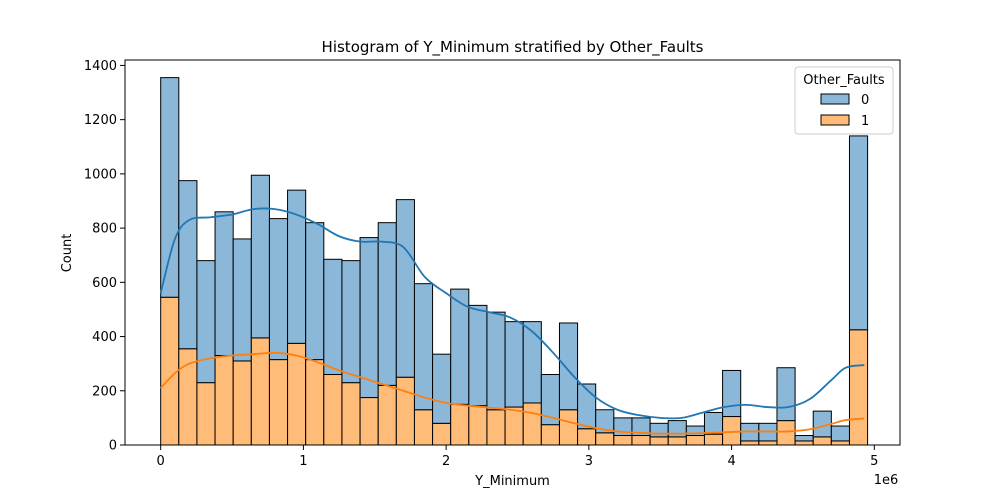 This screenshot has height=500, width=1000. Describe the element at coordinates (874, 461) in the screenshot. I see `x-tick-label: 5` at that location.